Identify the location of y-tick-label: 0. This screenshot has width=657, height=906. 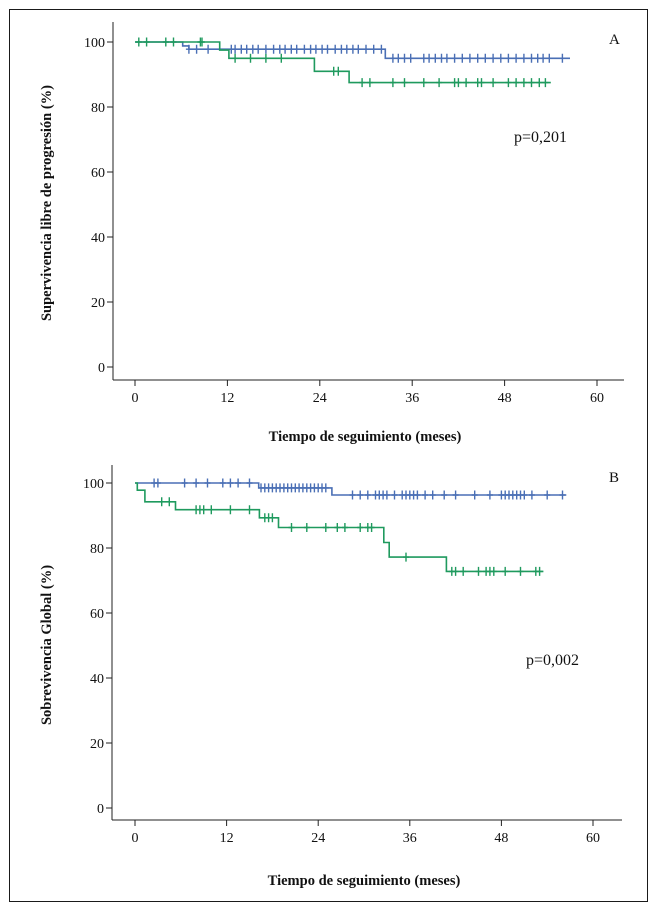
(101, 368).